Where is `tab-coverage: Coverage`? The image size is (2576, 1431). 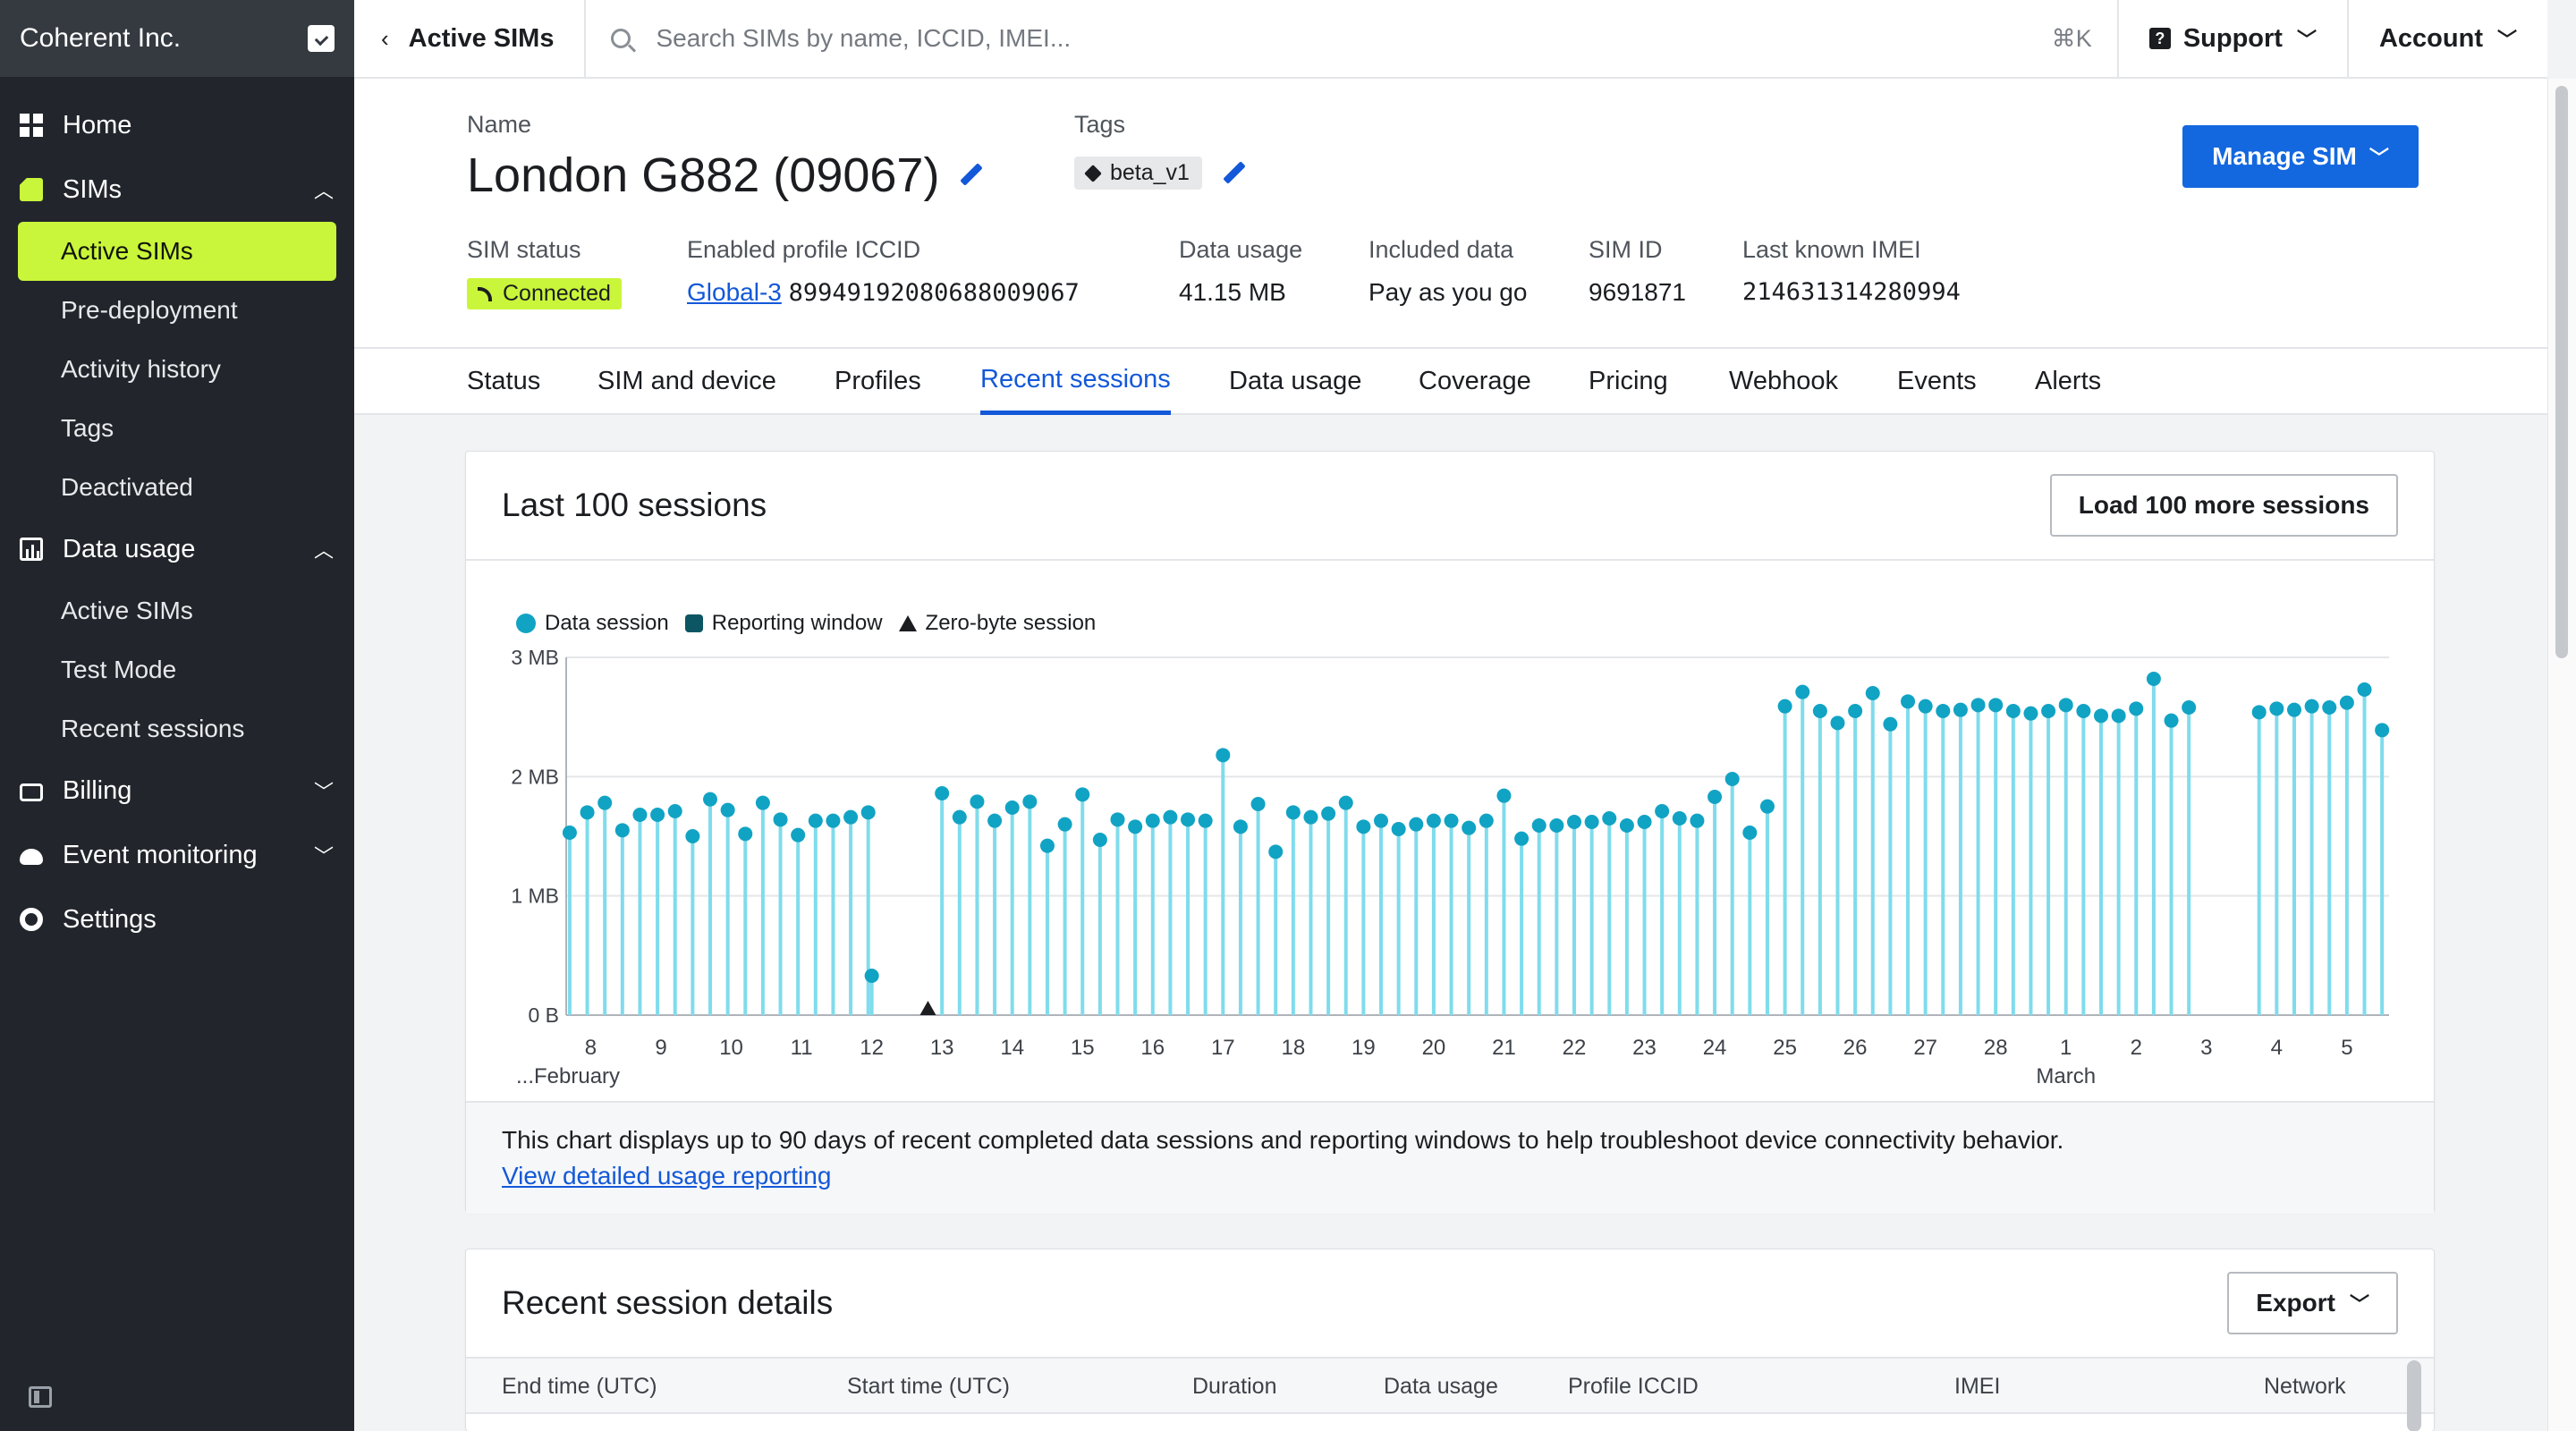
tab-coverage: Coverage is located at coordinates (1475, 381).